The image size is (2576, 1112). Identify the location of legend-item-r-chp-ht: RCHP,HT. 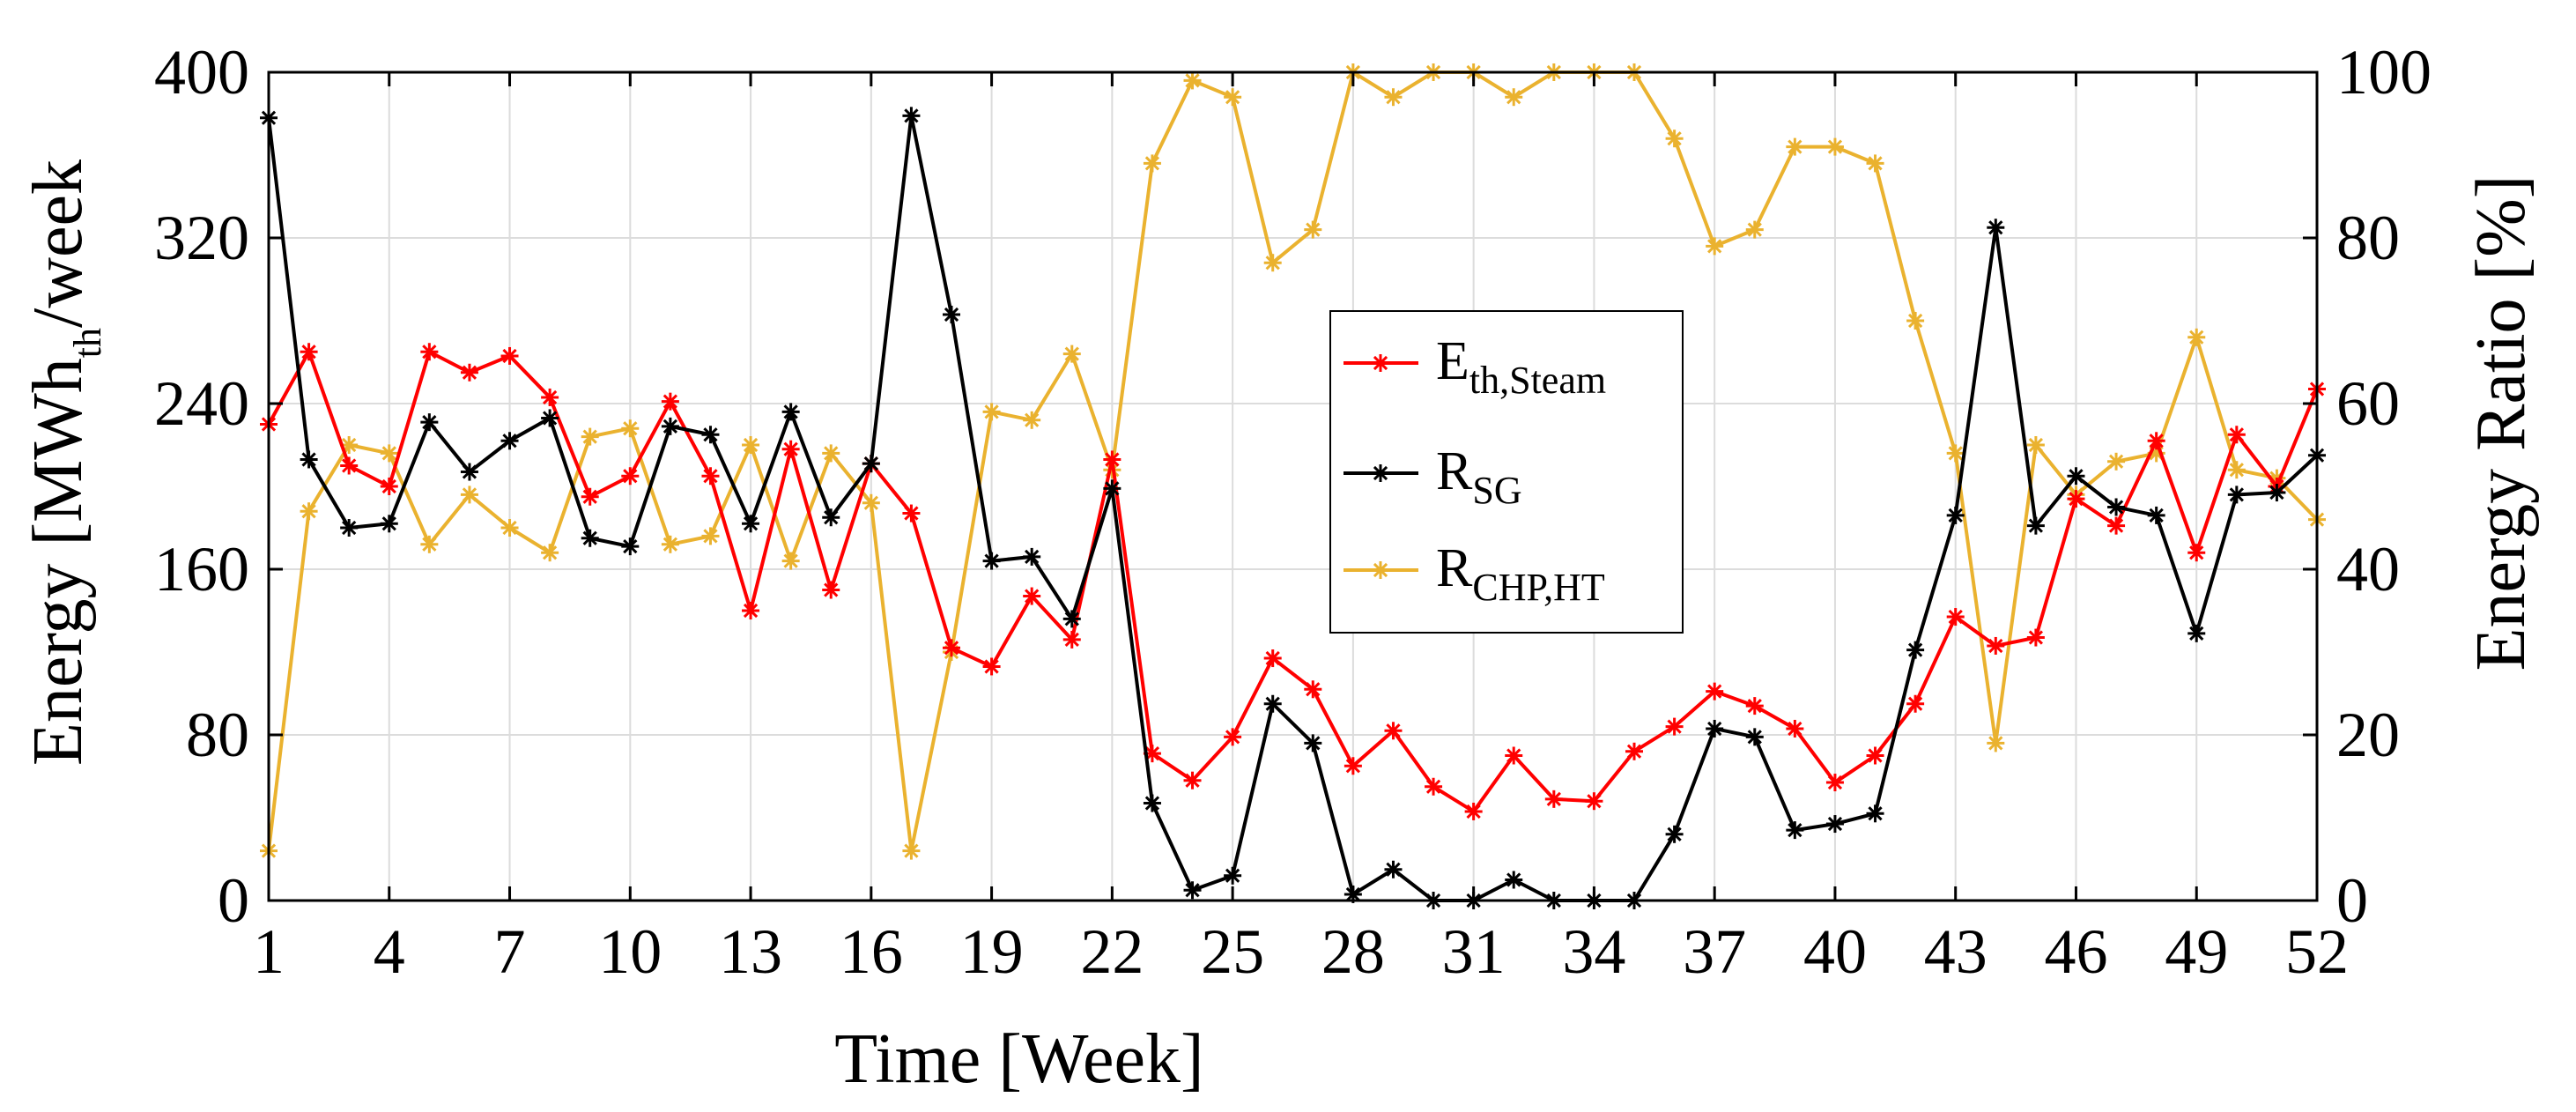
(1475, 573).